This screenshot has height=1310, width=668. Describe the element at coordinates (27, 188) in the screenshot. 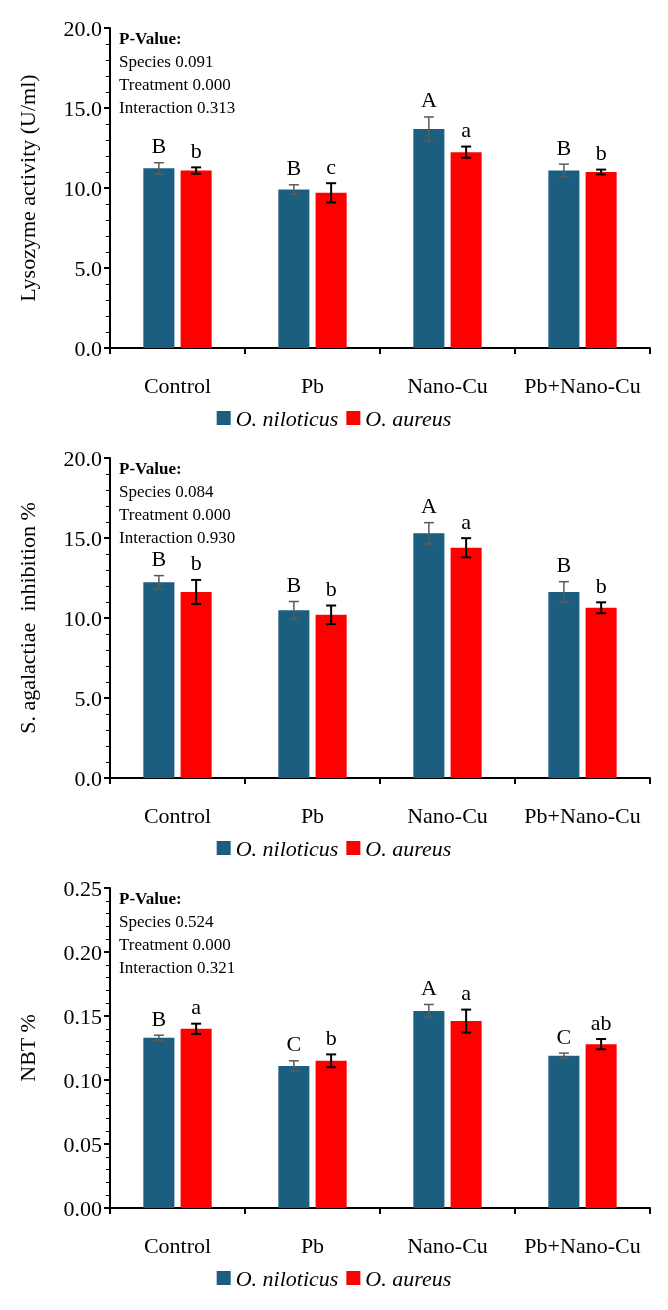

I see `y-axis-title: Lysozyme activity (U/ml)` at that location.